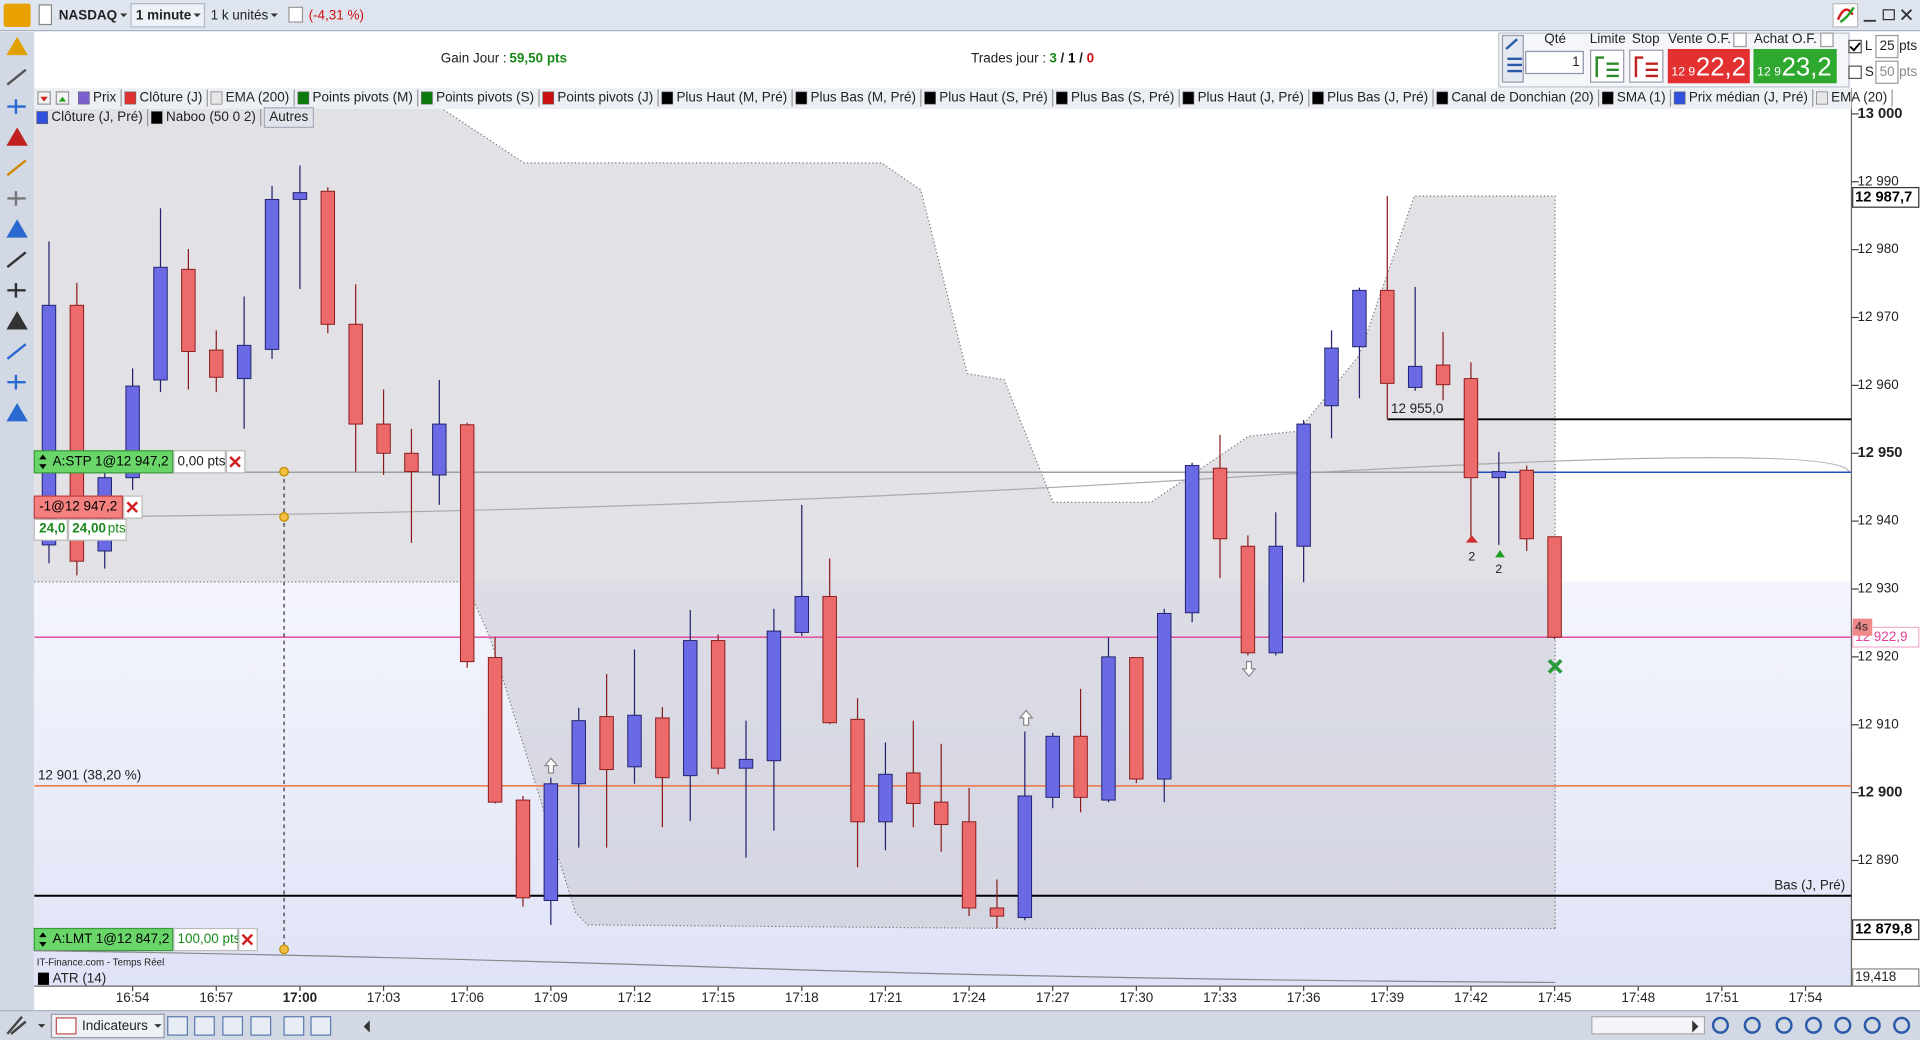 The height and width of the screenshot is (1040, 1920). Describe the element at coordinates (211, 116) in the screenshot. I see `legend-item: Naboo (50 0 2)` at that location.